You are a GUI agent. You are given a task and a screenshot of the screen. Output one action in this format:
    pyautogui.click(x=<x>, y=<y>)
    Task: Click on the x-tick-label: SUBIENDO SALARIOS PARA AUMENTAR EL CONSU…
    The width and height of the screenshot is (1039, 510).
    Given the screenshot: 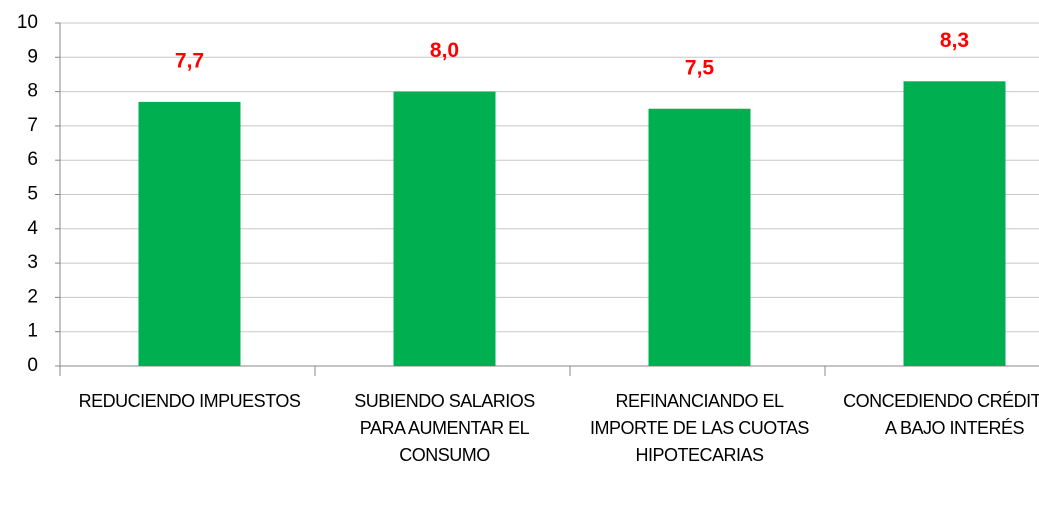 What is the action you would take?
    pyautogui.click(x=444, y=428)
    